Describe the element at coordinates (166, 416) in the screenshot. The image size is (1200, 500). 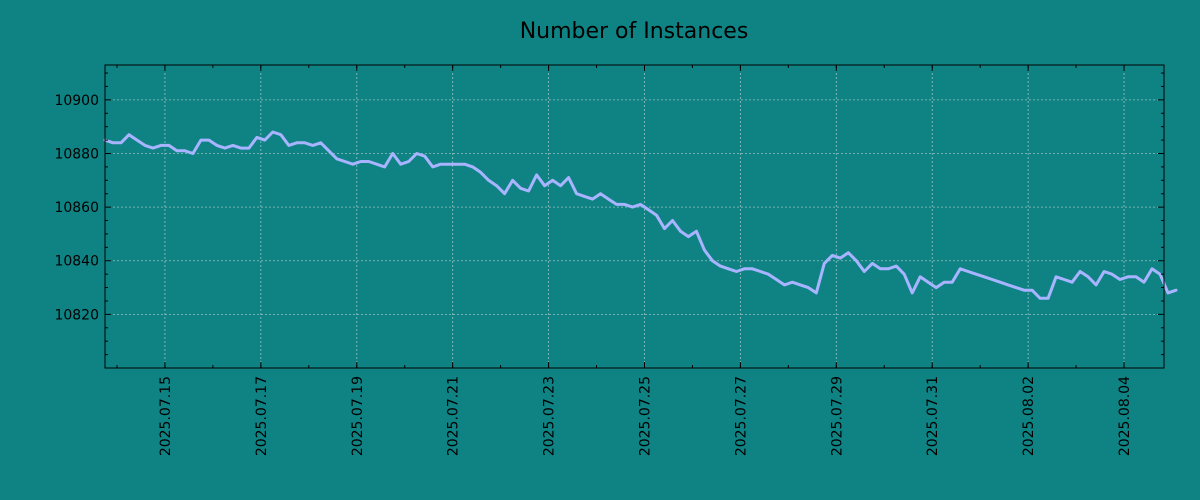
I see `x-tick-label: 2025.07.15` at that location.